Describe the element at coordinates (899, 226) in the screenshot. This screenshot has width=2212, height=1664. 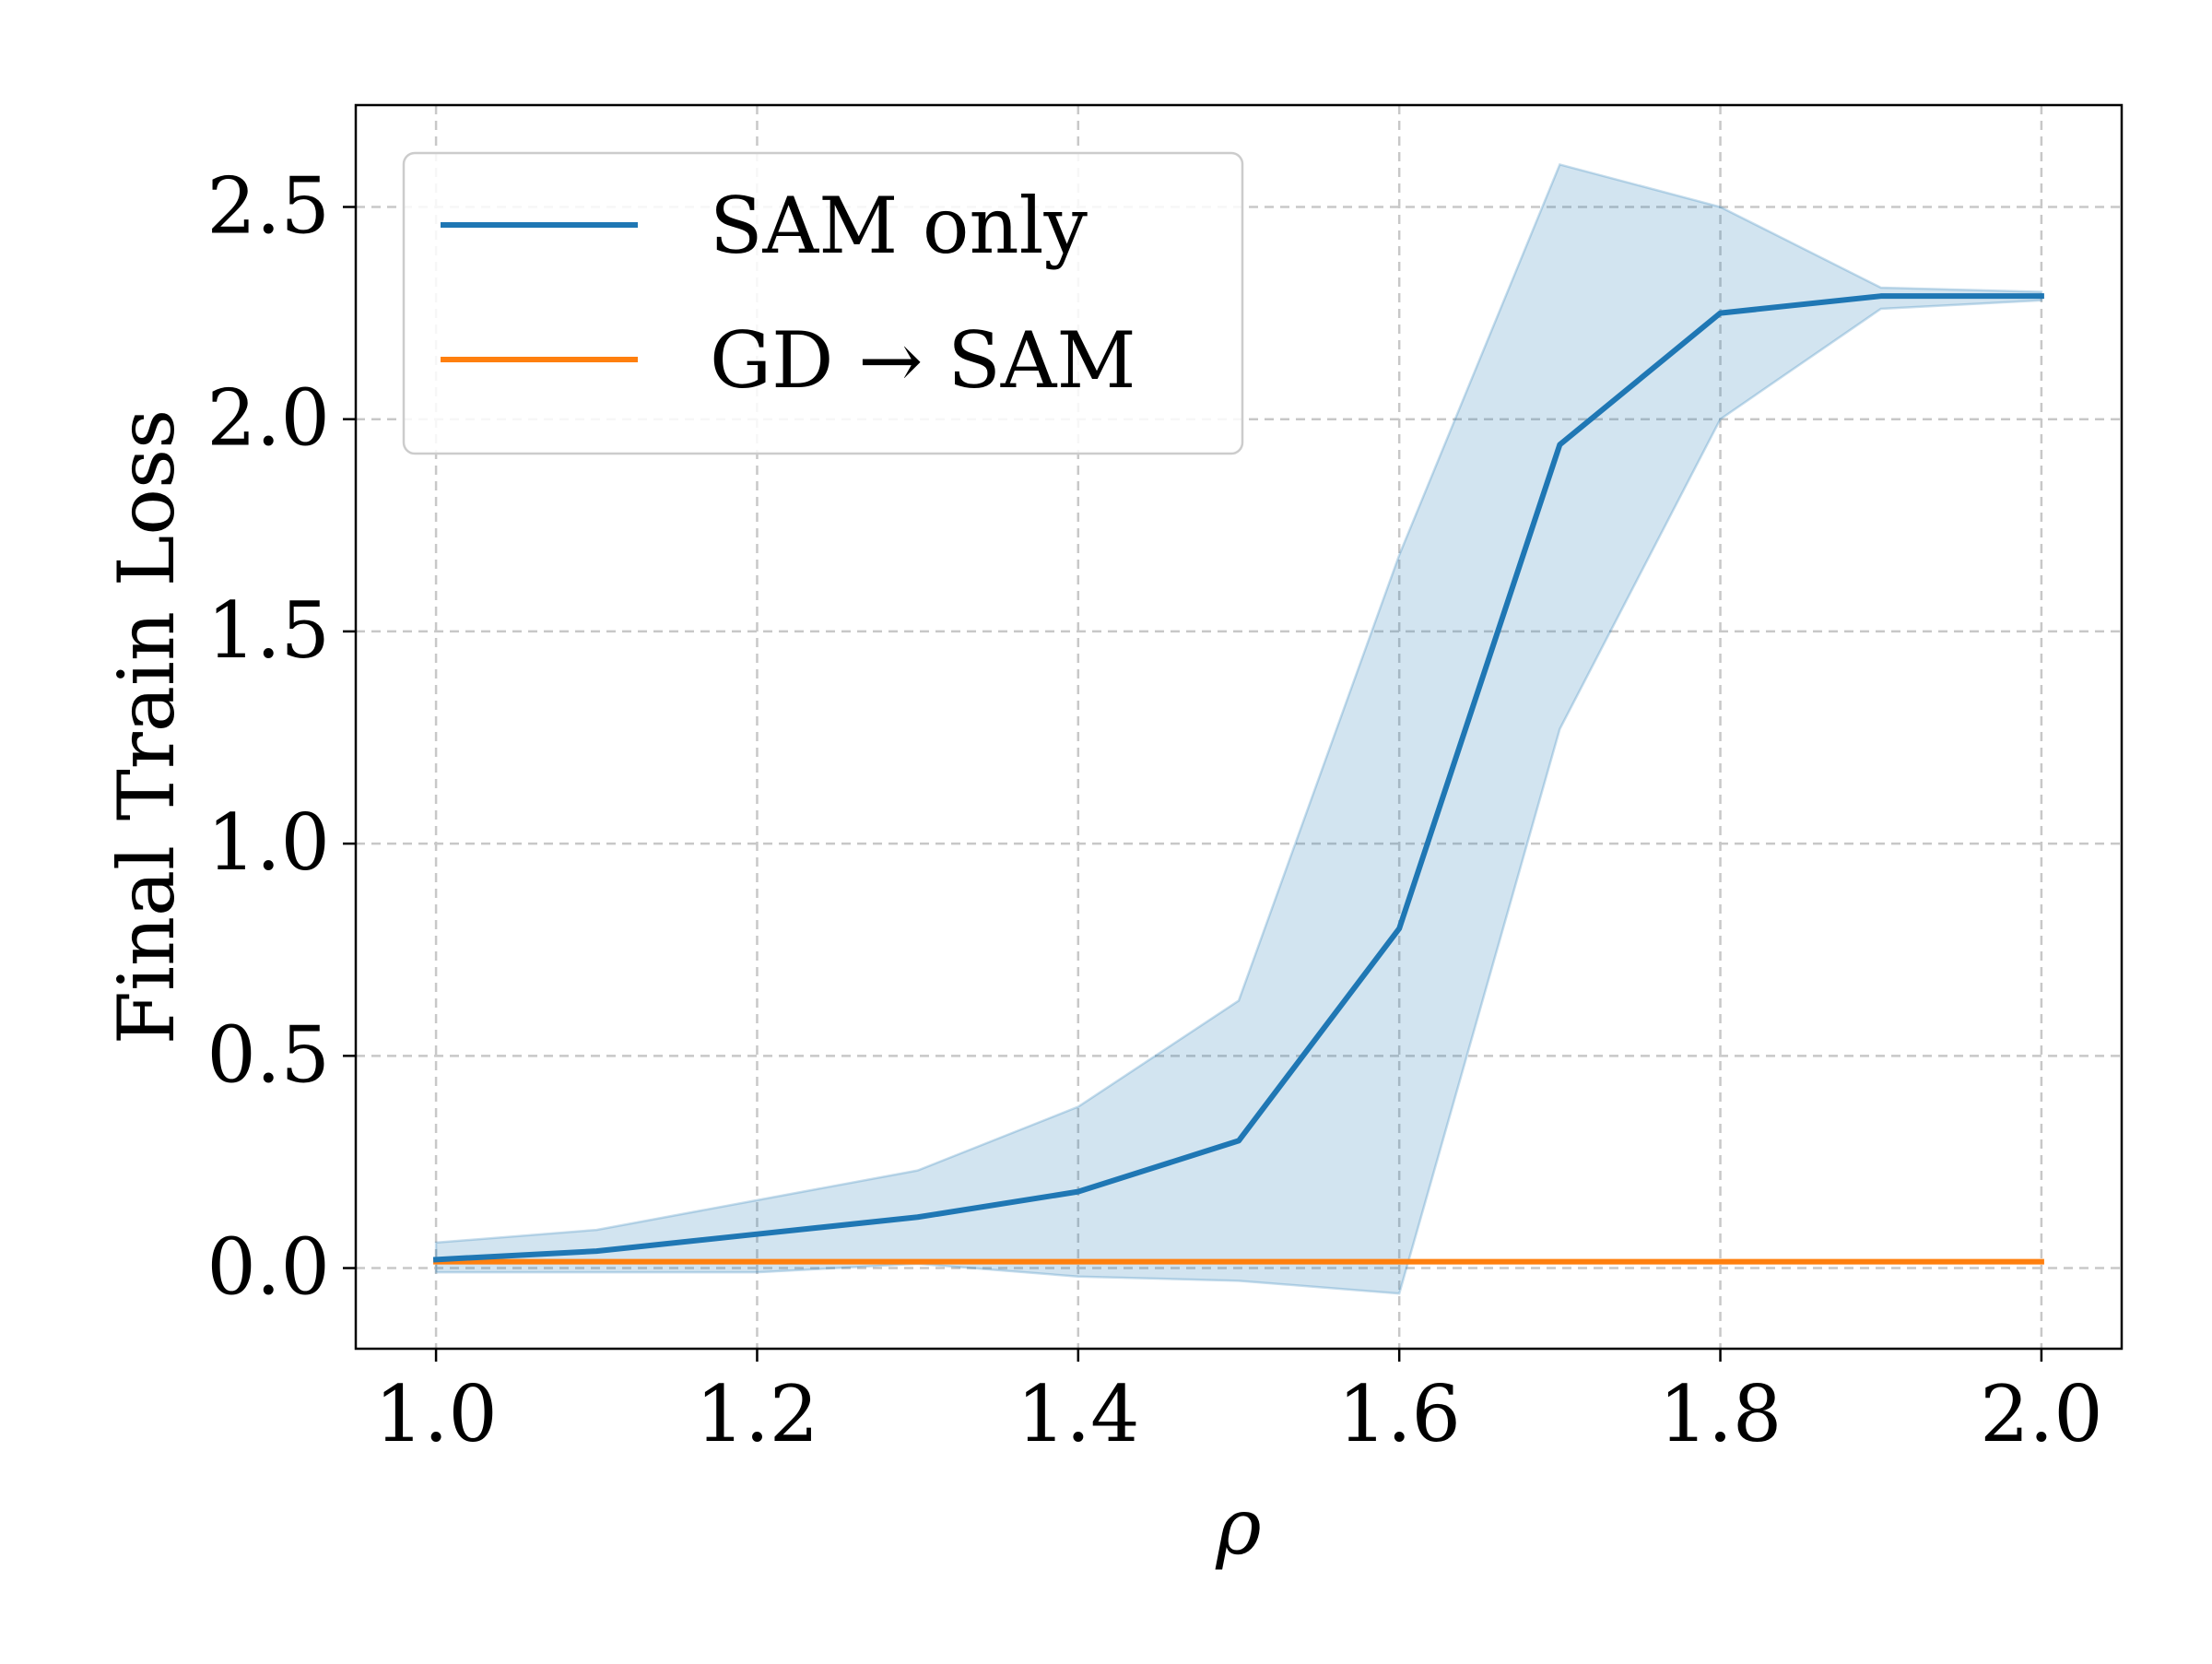
I see `legend-label-sam-only: SAM only` at that location.